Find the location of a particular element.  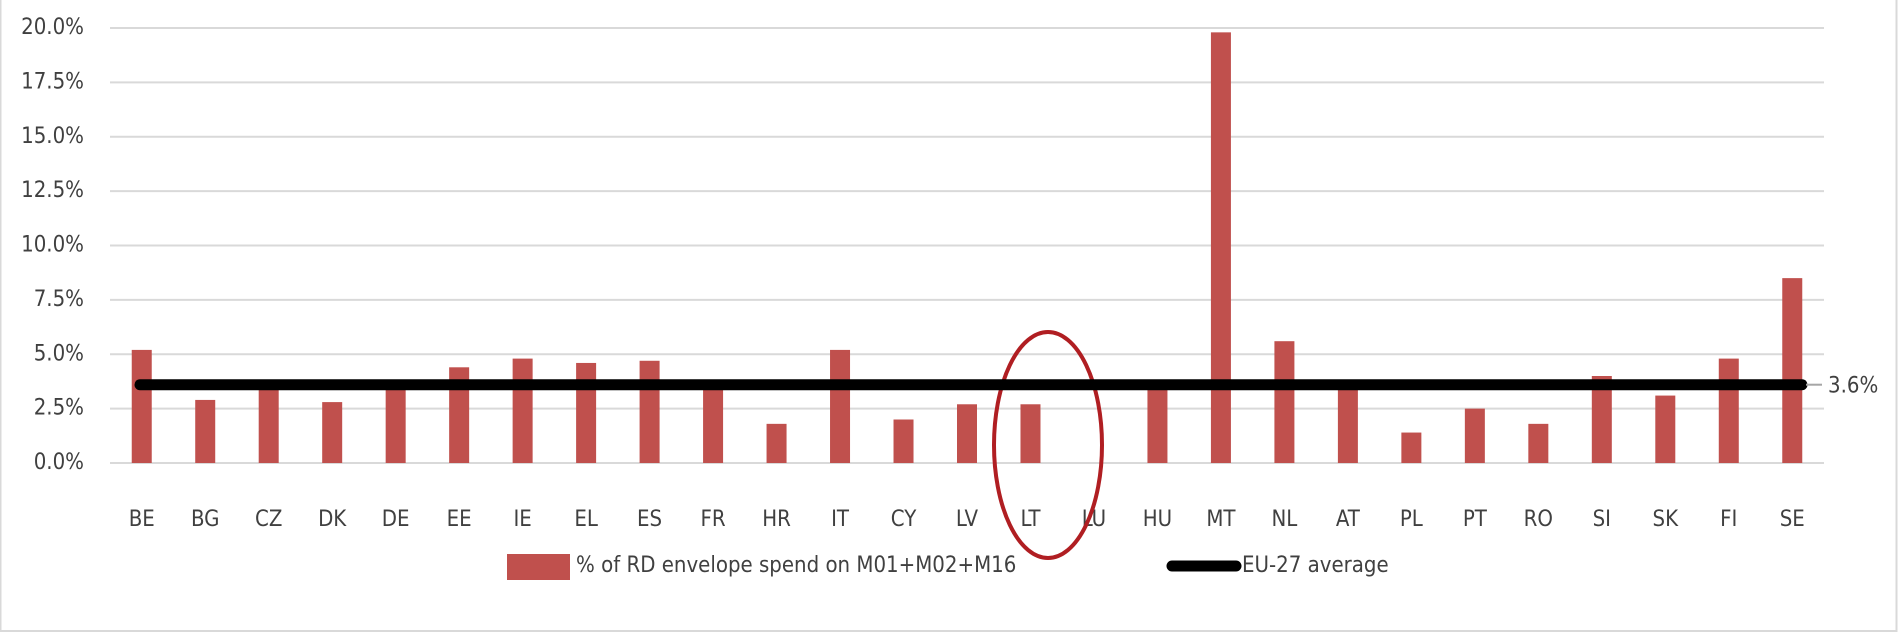

x-tick-label: MT is located at coordinates (1221, 519).